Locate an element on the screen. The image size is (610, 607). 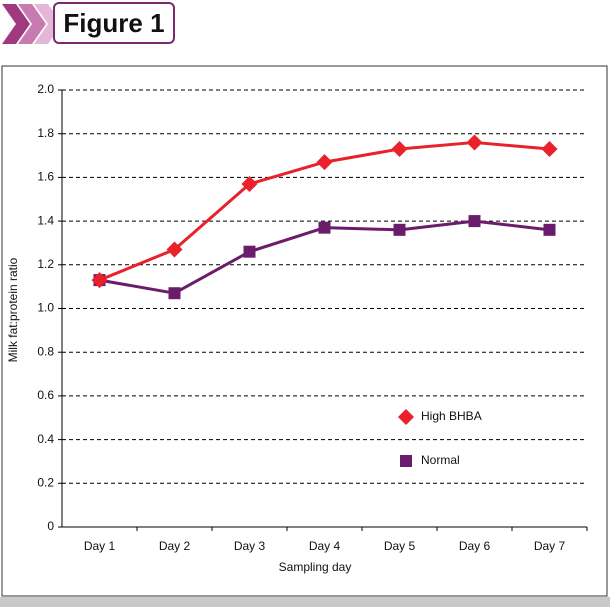
x-tick-label: Day 7 is located at coordinates (550, 546).